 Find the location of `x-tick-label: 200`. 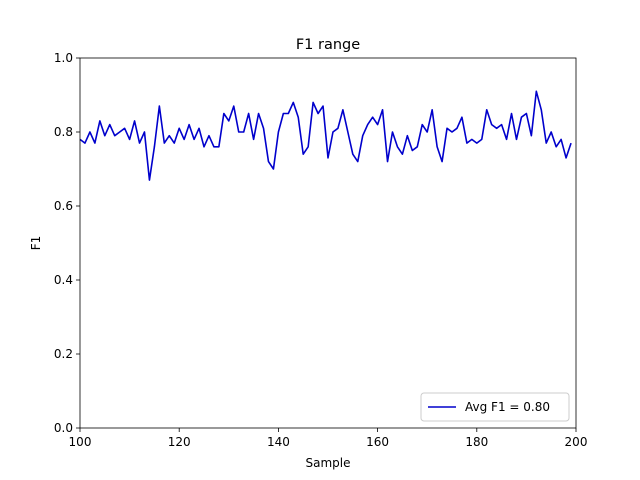

x-tick-label: 200 is located at coordinates (576, 442).